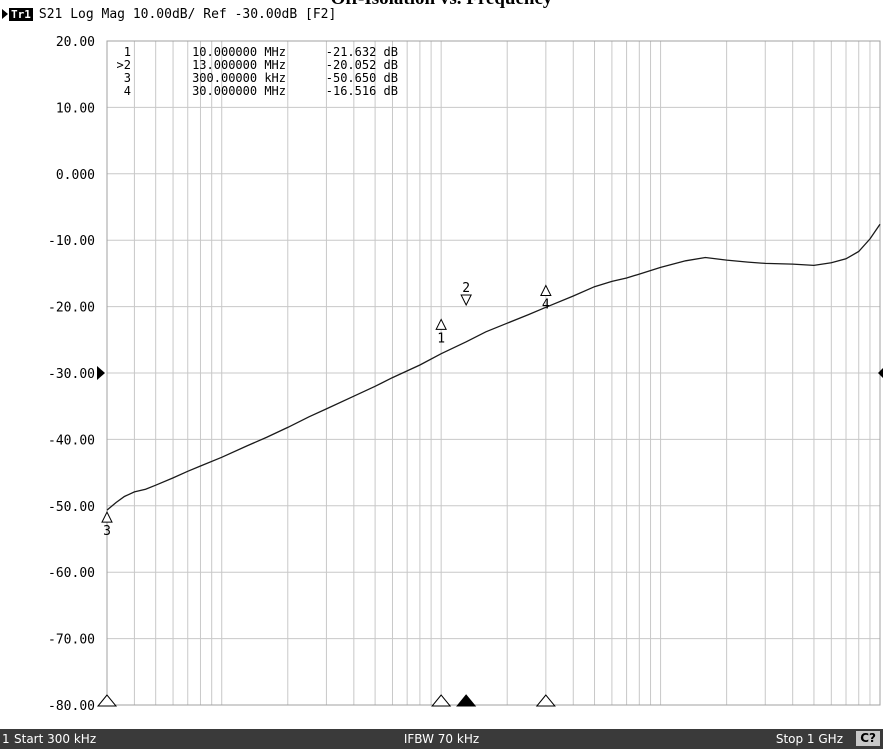  What do you see at coordinates (55, 739) in the screenshot?
I see `start-frequency: Start 300 kHz` at bounding box center [55, 739].